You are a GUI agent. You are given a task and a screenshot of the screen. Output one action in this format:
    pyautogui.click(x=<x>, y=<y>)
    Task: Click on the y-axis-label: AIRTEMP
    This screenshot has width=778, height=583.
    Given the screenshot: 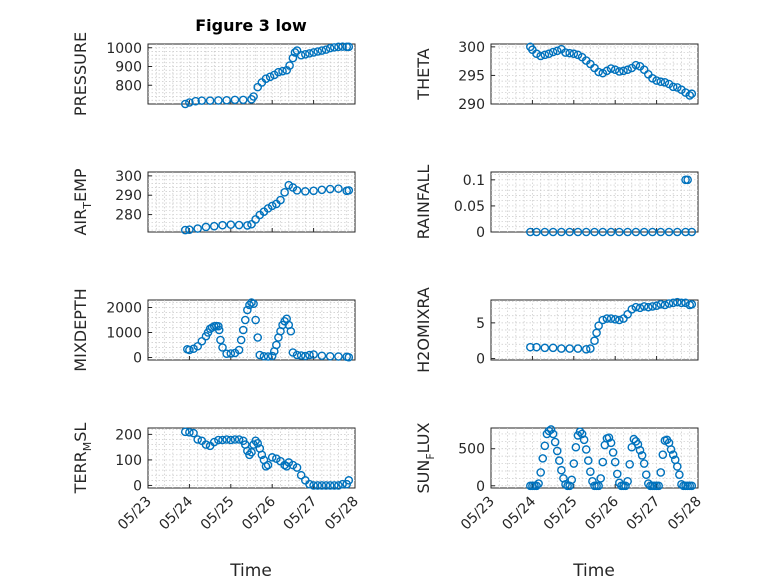 What is the action you would take?
    pyautogui.click(x=82, y=201)
    